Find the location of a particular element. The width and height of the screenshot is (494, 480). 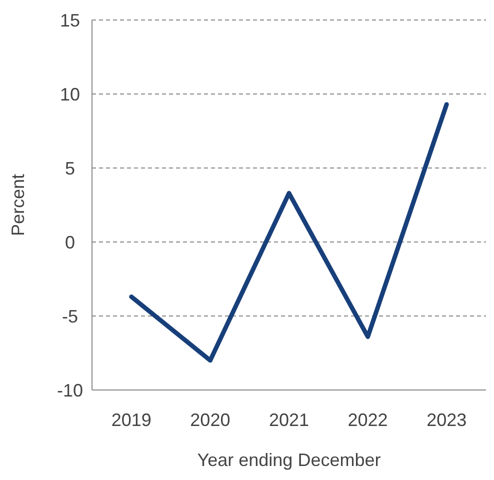

y-tick-label: 0 is located at coordinates (70, 242).